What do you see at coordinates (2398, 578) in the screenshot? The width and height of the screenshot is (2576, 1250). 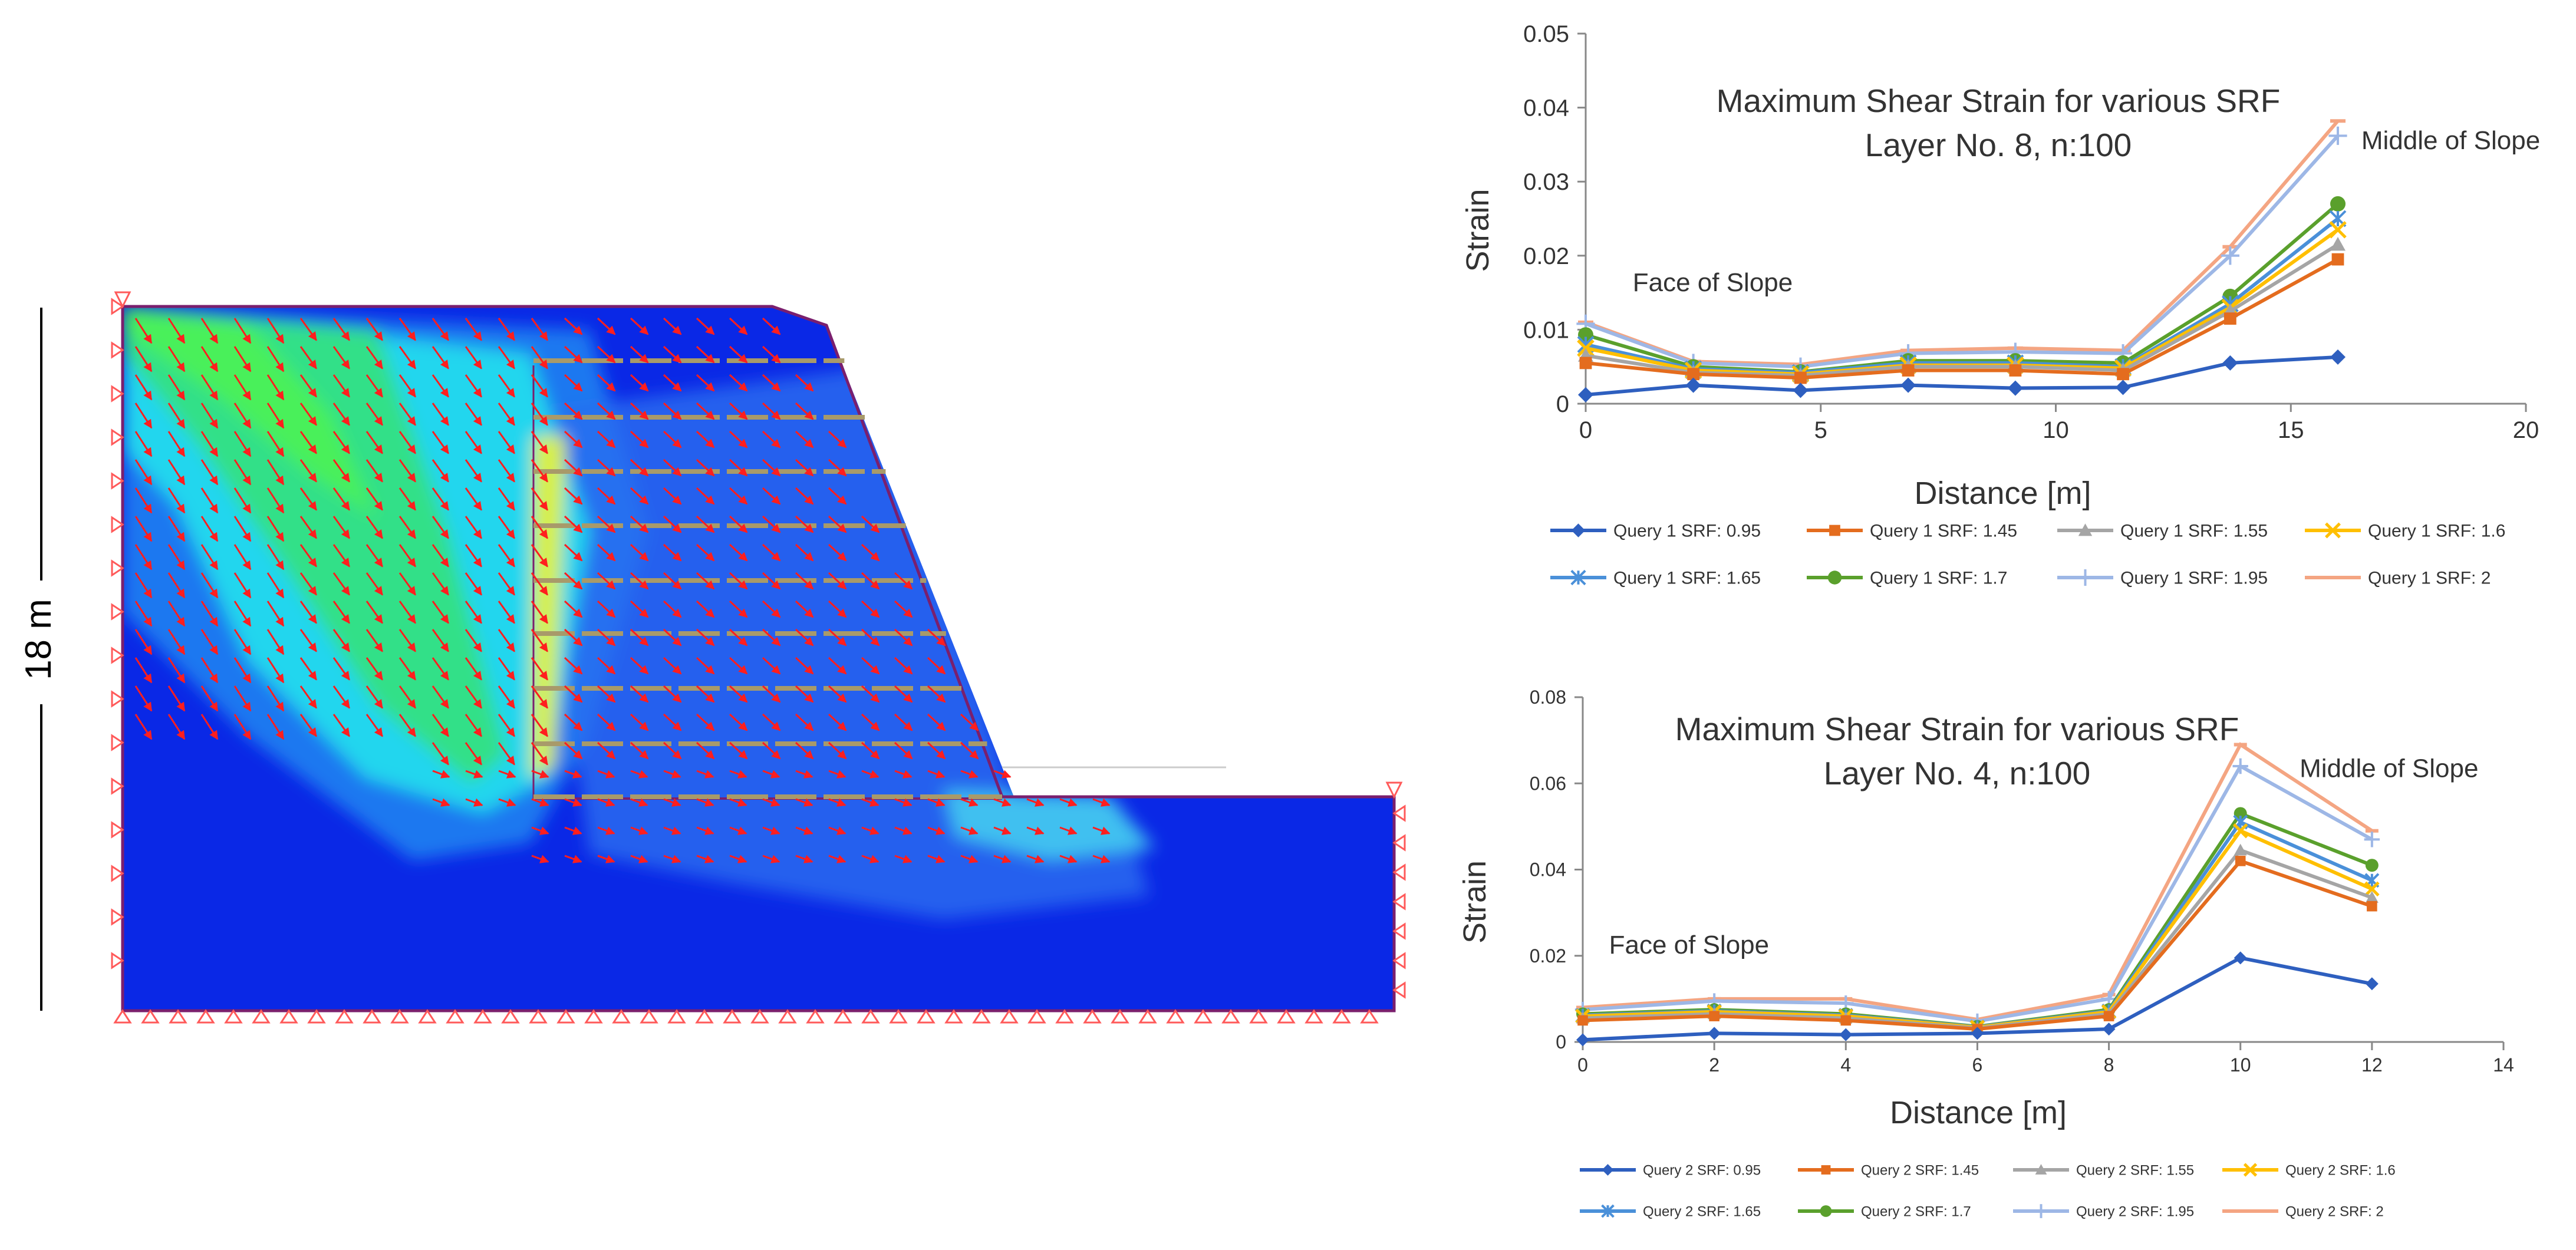 I see `legend-entry: Query 1 SRF: 2` at bounding box center [2398, 578].